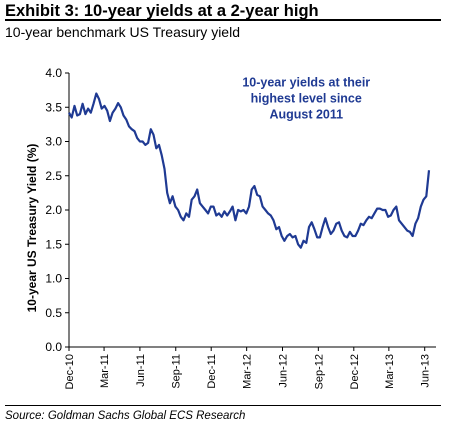 The image size is (460, 432). I want to click on x-tick-label: Dec-11, so click(212, 371).